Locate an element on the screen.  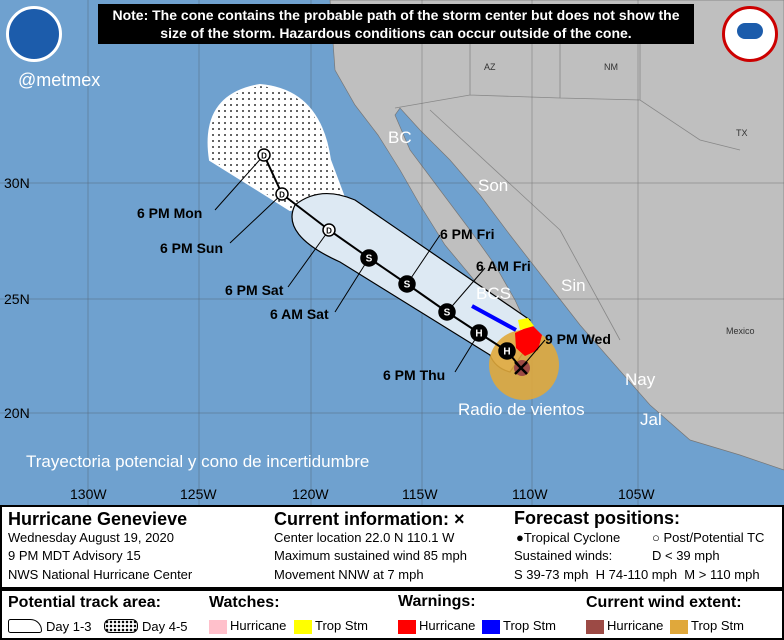
hurricane-wind-item: Hurricane is located at coordinates (624, 626).